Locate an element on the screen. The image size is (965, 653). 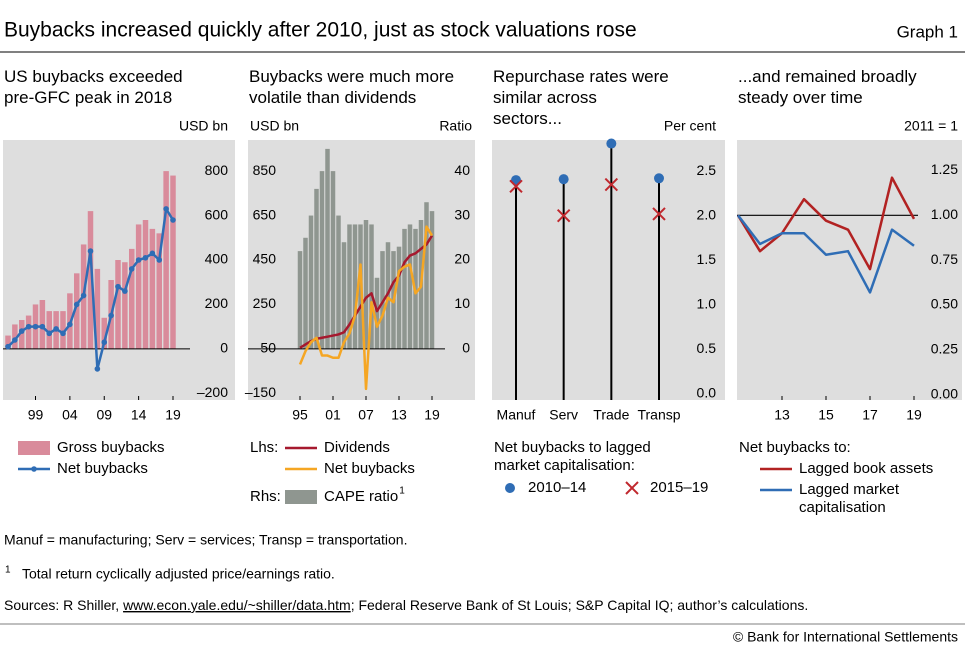
legend-label: Lagged book assets is located at coordinates (866, 468).